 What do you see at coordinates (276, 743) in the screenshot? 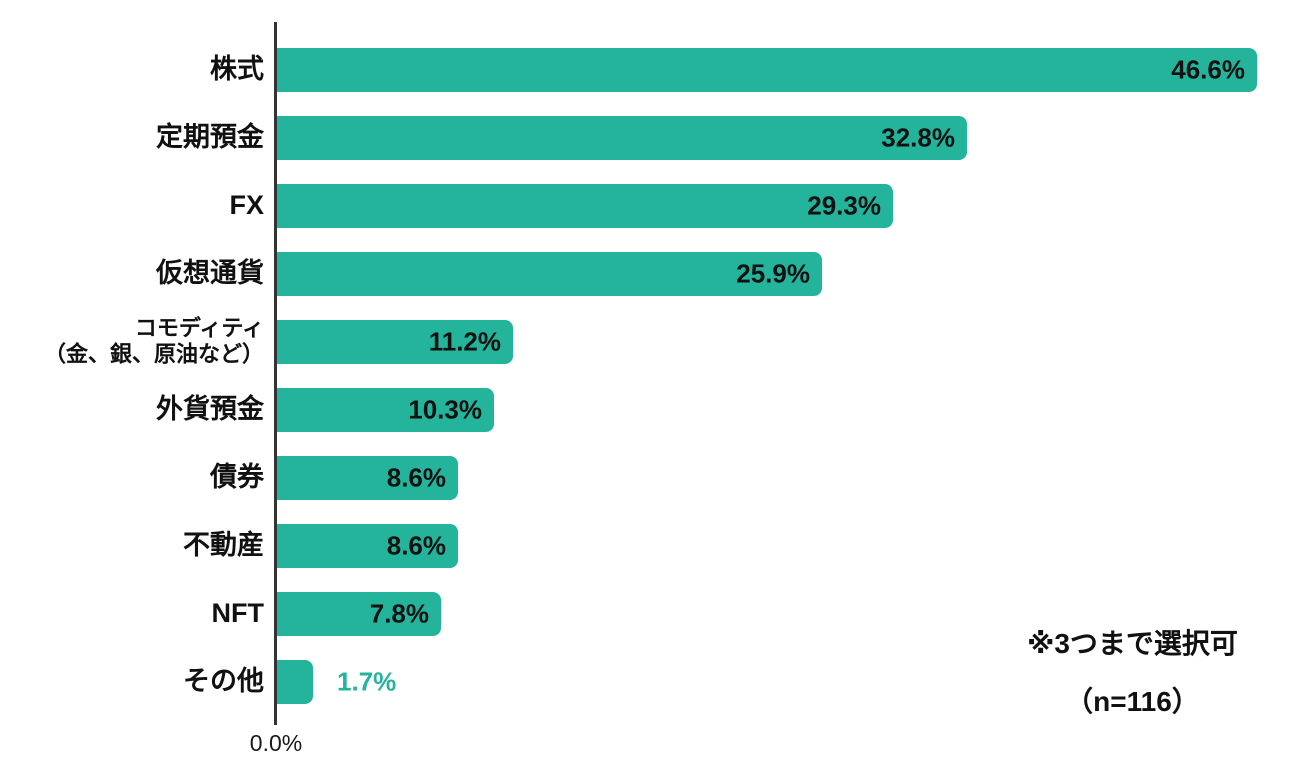
I see `x-axis-tick-label: 0.0%` at bounding box center [276, 743].